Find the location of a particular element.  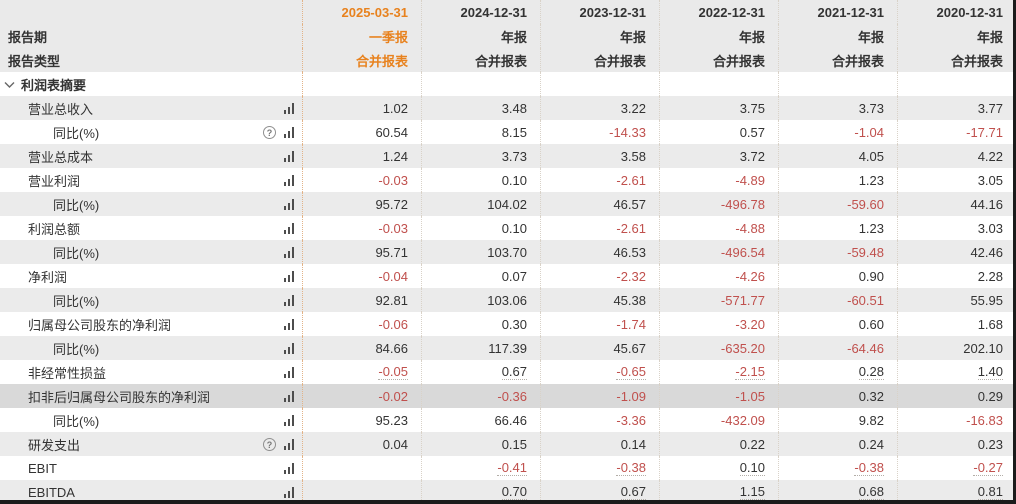

value-text: 55.95 is located at coordinates (986, 300).